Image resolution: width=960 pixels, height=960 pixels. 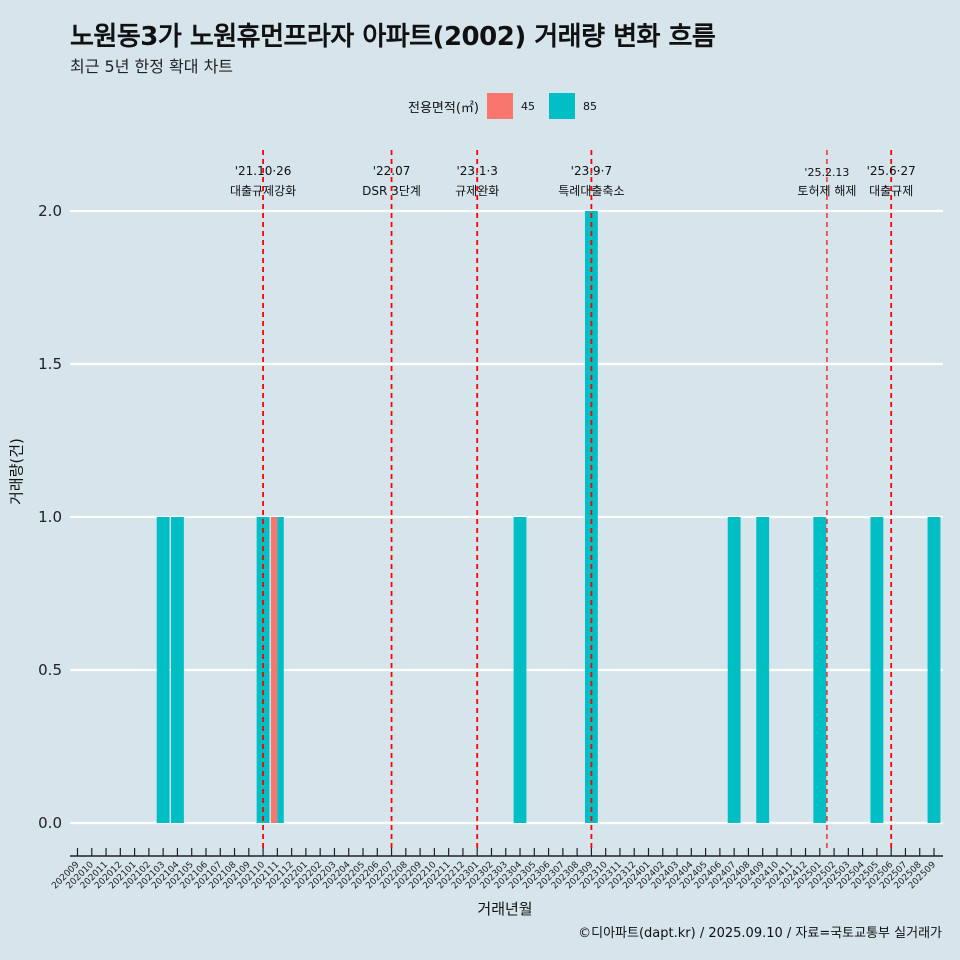 I want to click on annotation-label: 대출규제강화, so click(x=263, y=191).